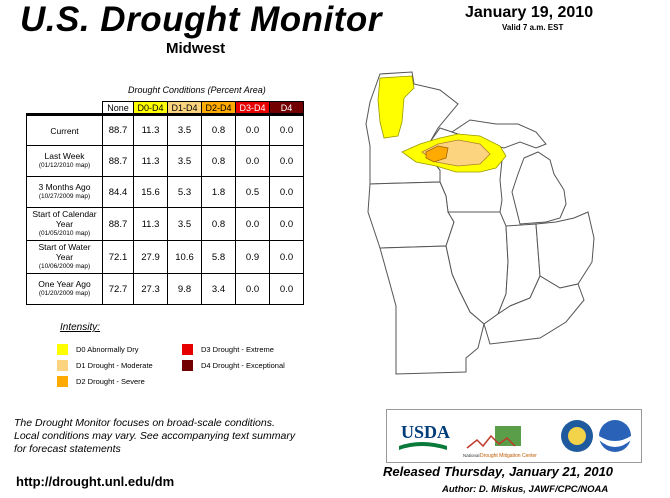  Describe the element at coordinates (150, 192) in the screenshot. I see `table-cell: 15.6` at that location.